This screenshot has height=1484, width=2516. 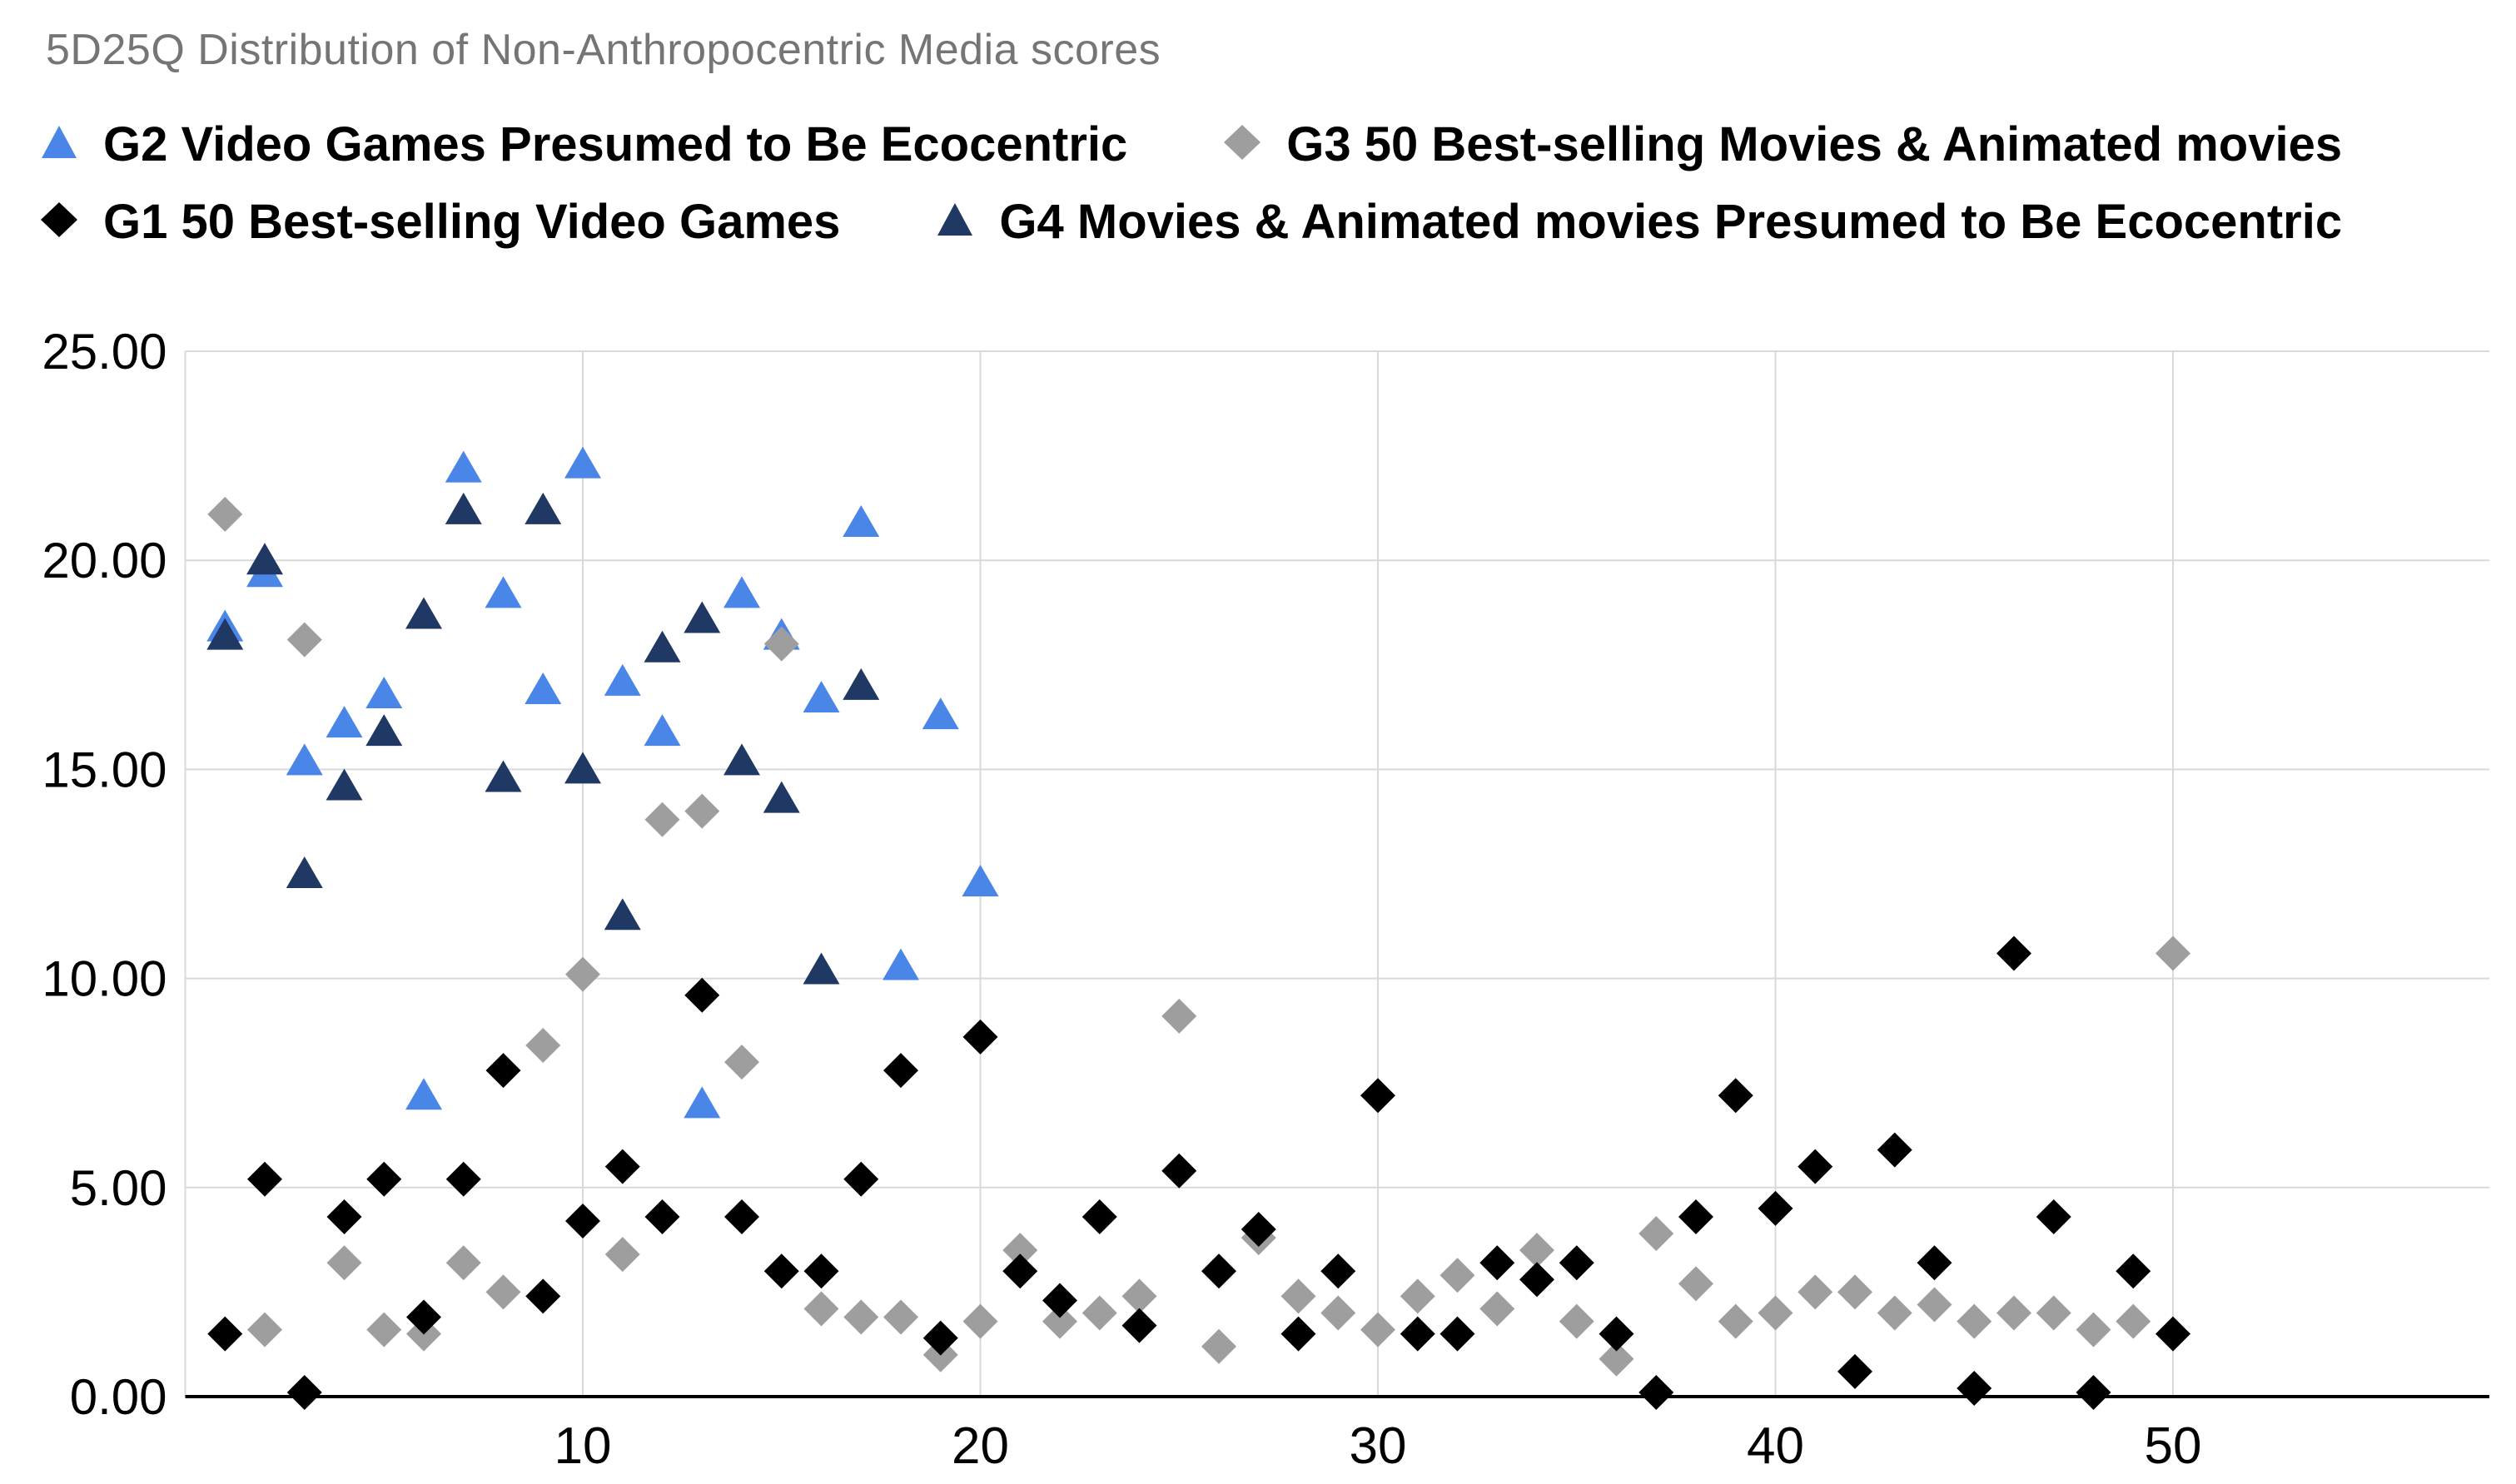 What do you see at coordinates (981, 1446) in the screenshot?
I see `x-tick-label: 20` at bounding box center [981, 1446].